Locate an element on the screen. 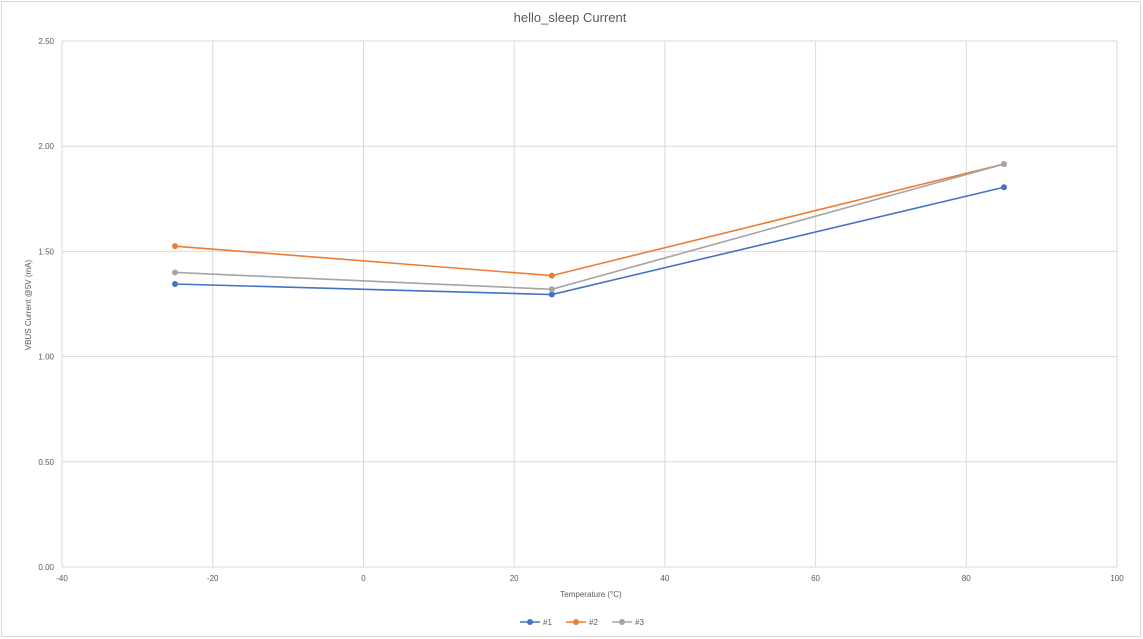 The image size is (1143, 639). legend: #1 #2 #3 is located at coordinates (582, 622).